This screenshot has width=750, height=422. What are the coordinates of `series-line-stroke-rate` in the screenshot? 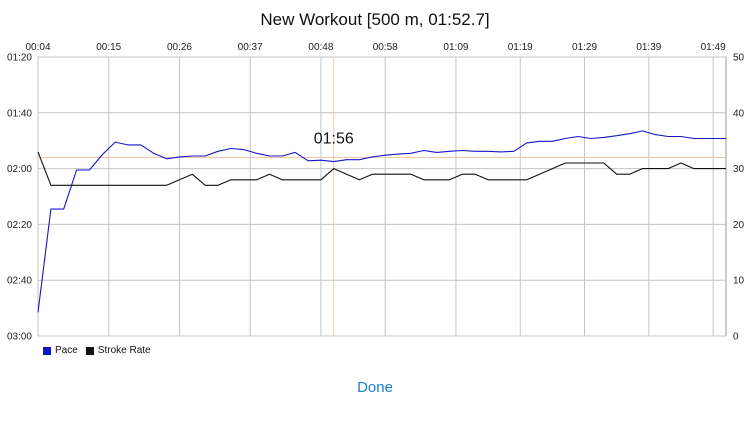 It's located at (381, 168).